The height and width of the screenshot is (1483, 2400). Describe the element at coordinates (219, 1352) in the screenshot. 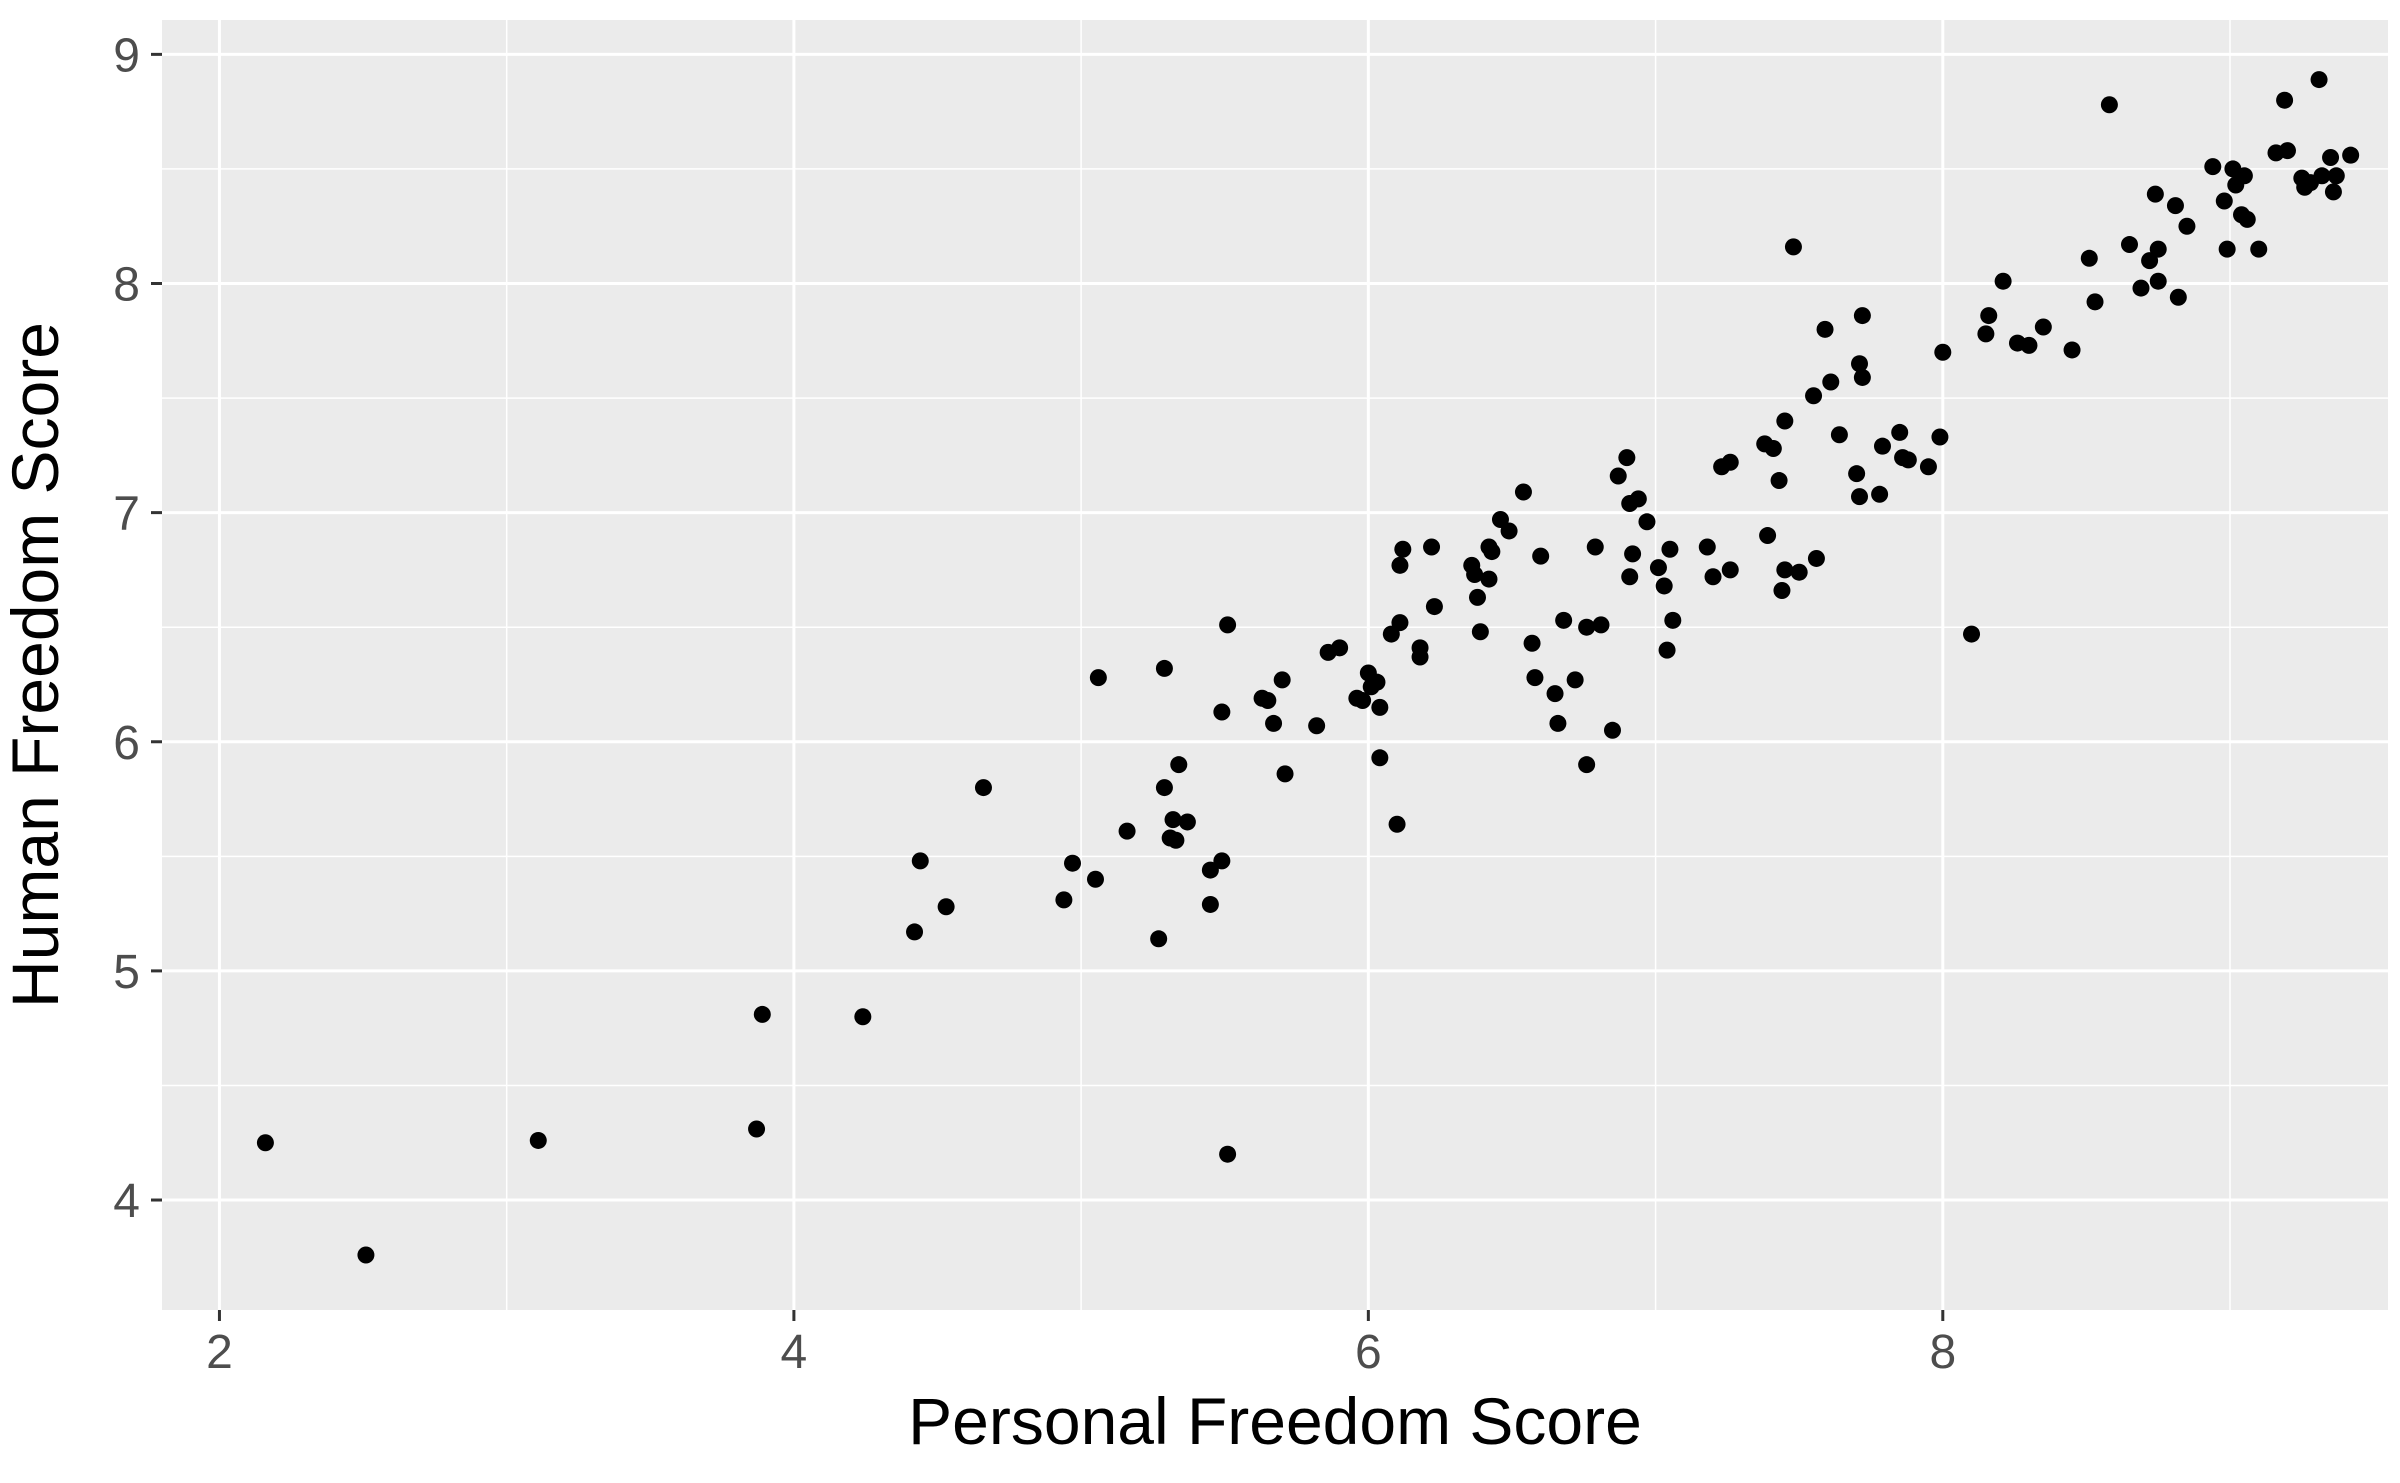

I see `x-tick-label: 2` at that location.